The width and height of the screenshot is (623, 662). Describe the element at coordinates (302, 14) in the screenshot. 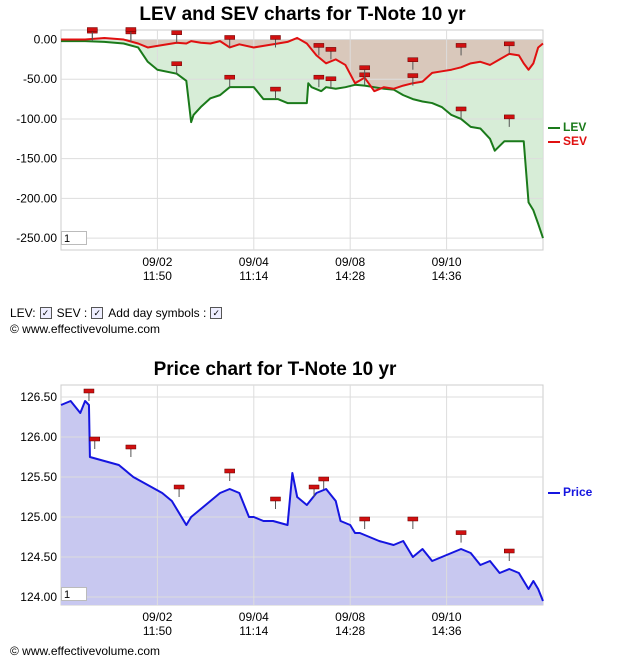

I see `lev-sev-chart-title: LEV and SEV charts for T-Note 10 yr` at that location.